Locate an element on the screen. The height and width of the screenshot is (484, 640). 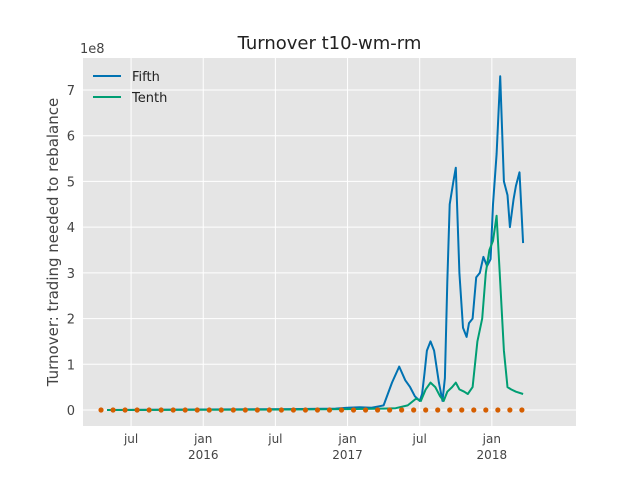
y-tick-label: 3 is located at coordinates (71, 274).